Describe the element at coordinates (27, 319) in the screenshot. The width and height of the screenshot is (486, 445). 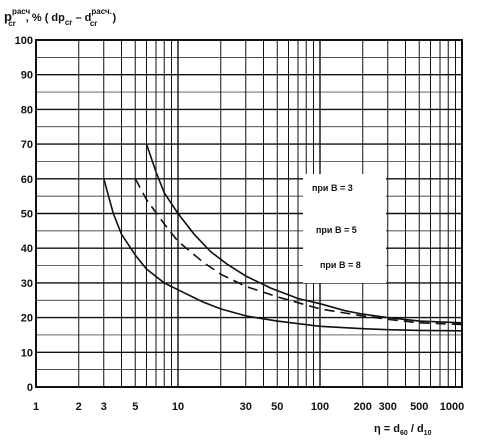
I see `y-tick-label: 20` at that location.